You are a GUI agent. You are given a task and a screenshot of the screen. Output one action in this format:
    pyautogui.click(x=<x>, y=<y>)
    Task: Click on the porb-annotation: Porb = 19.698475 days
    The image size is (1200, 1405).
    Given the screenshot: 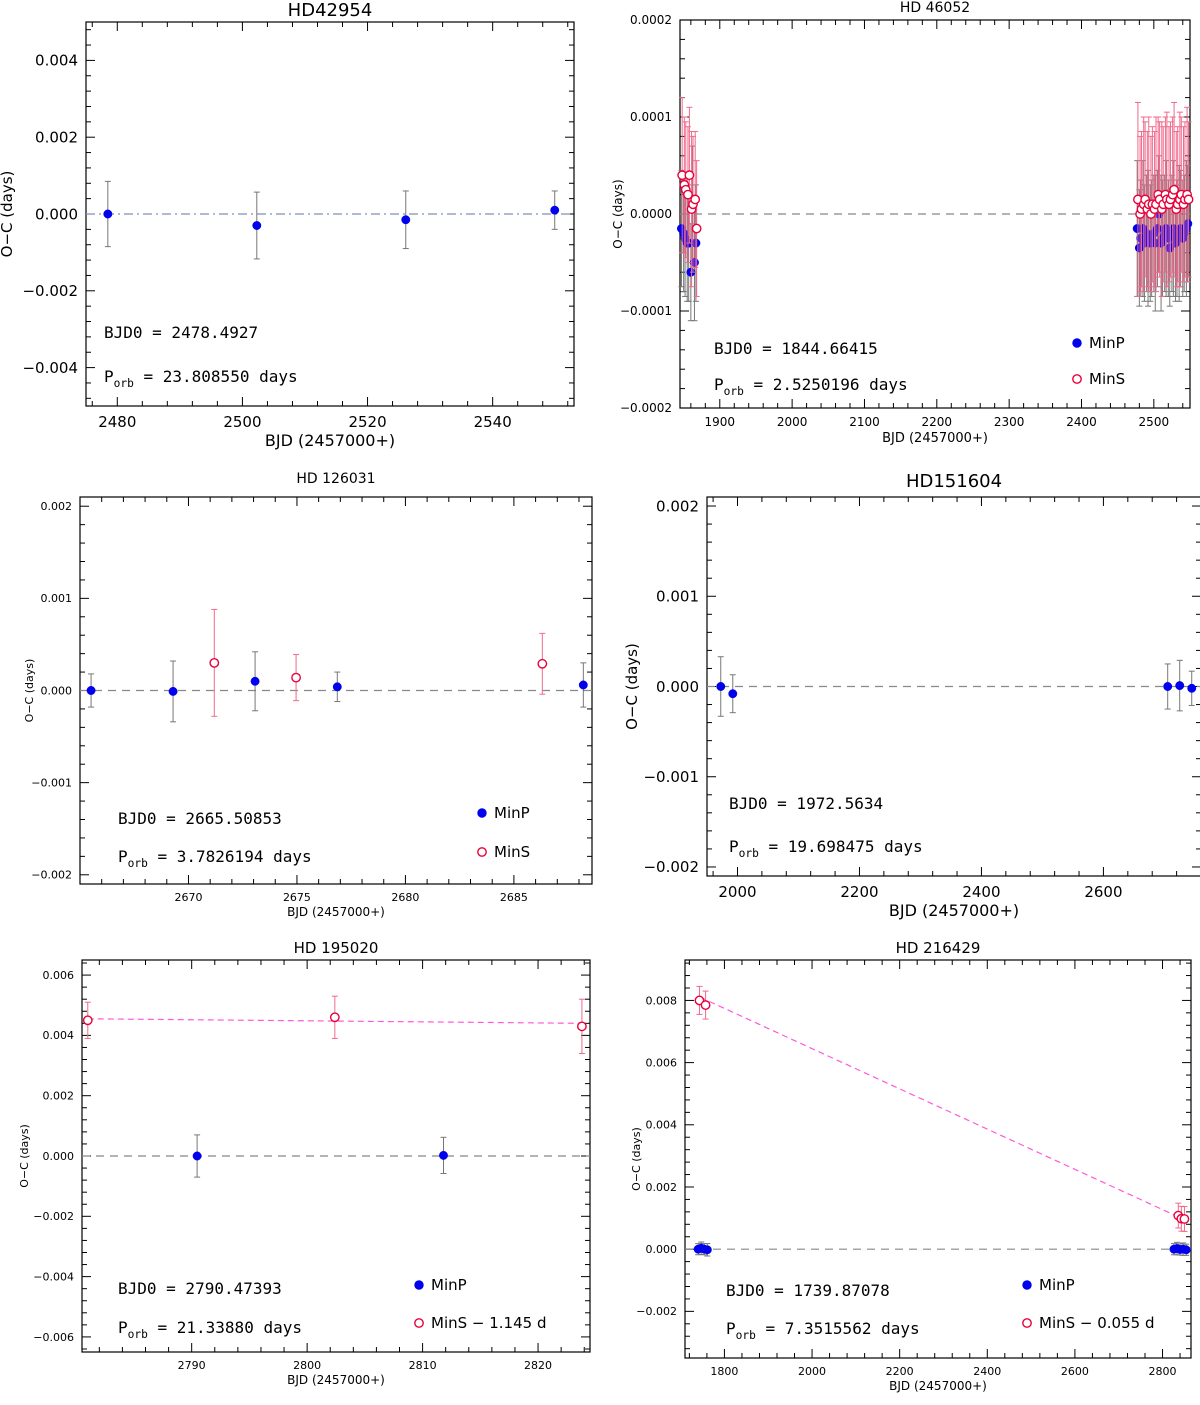 What is the action you would take?
    pyautogui.click(x=826, y=848)
    